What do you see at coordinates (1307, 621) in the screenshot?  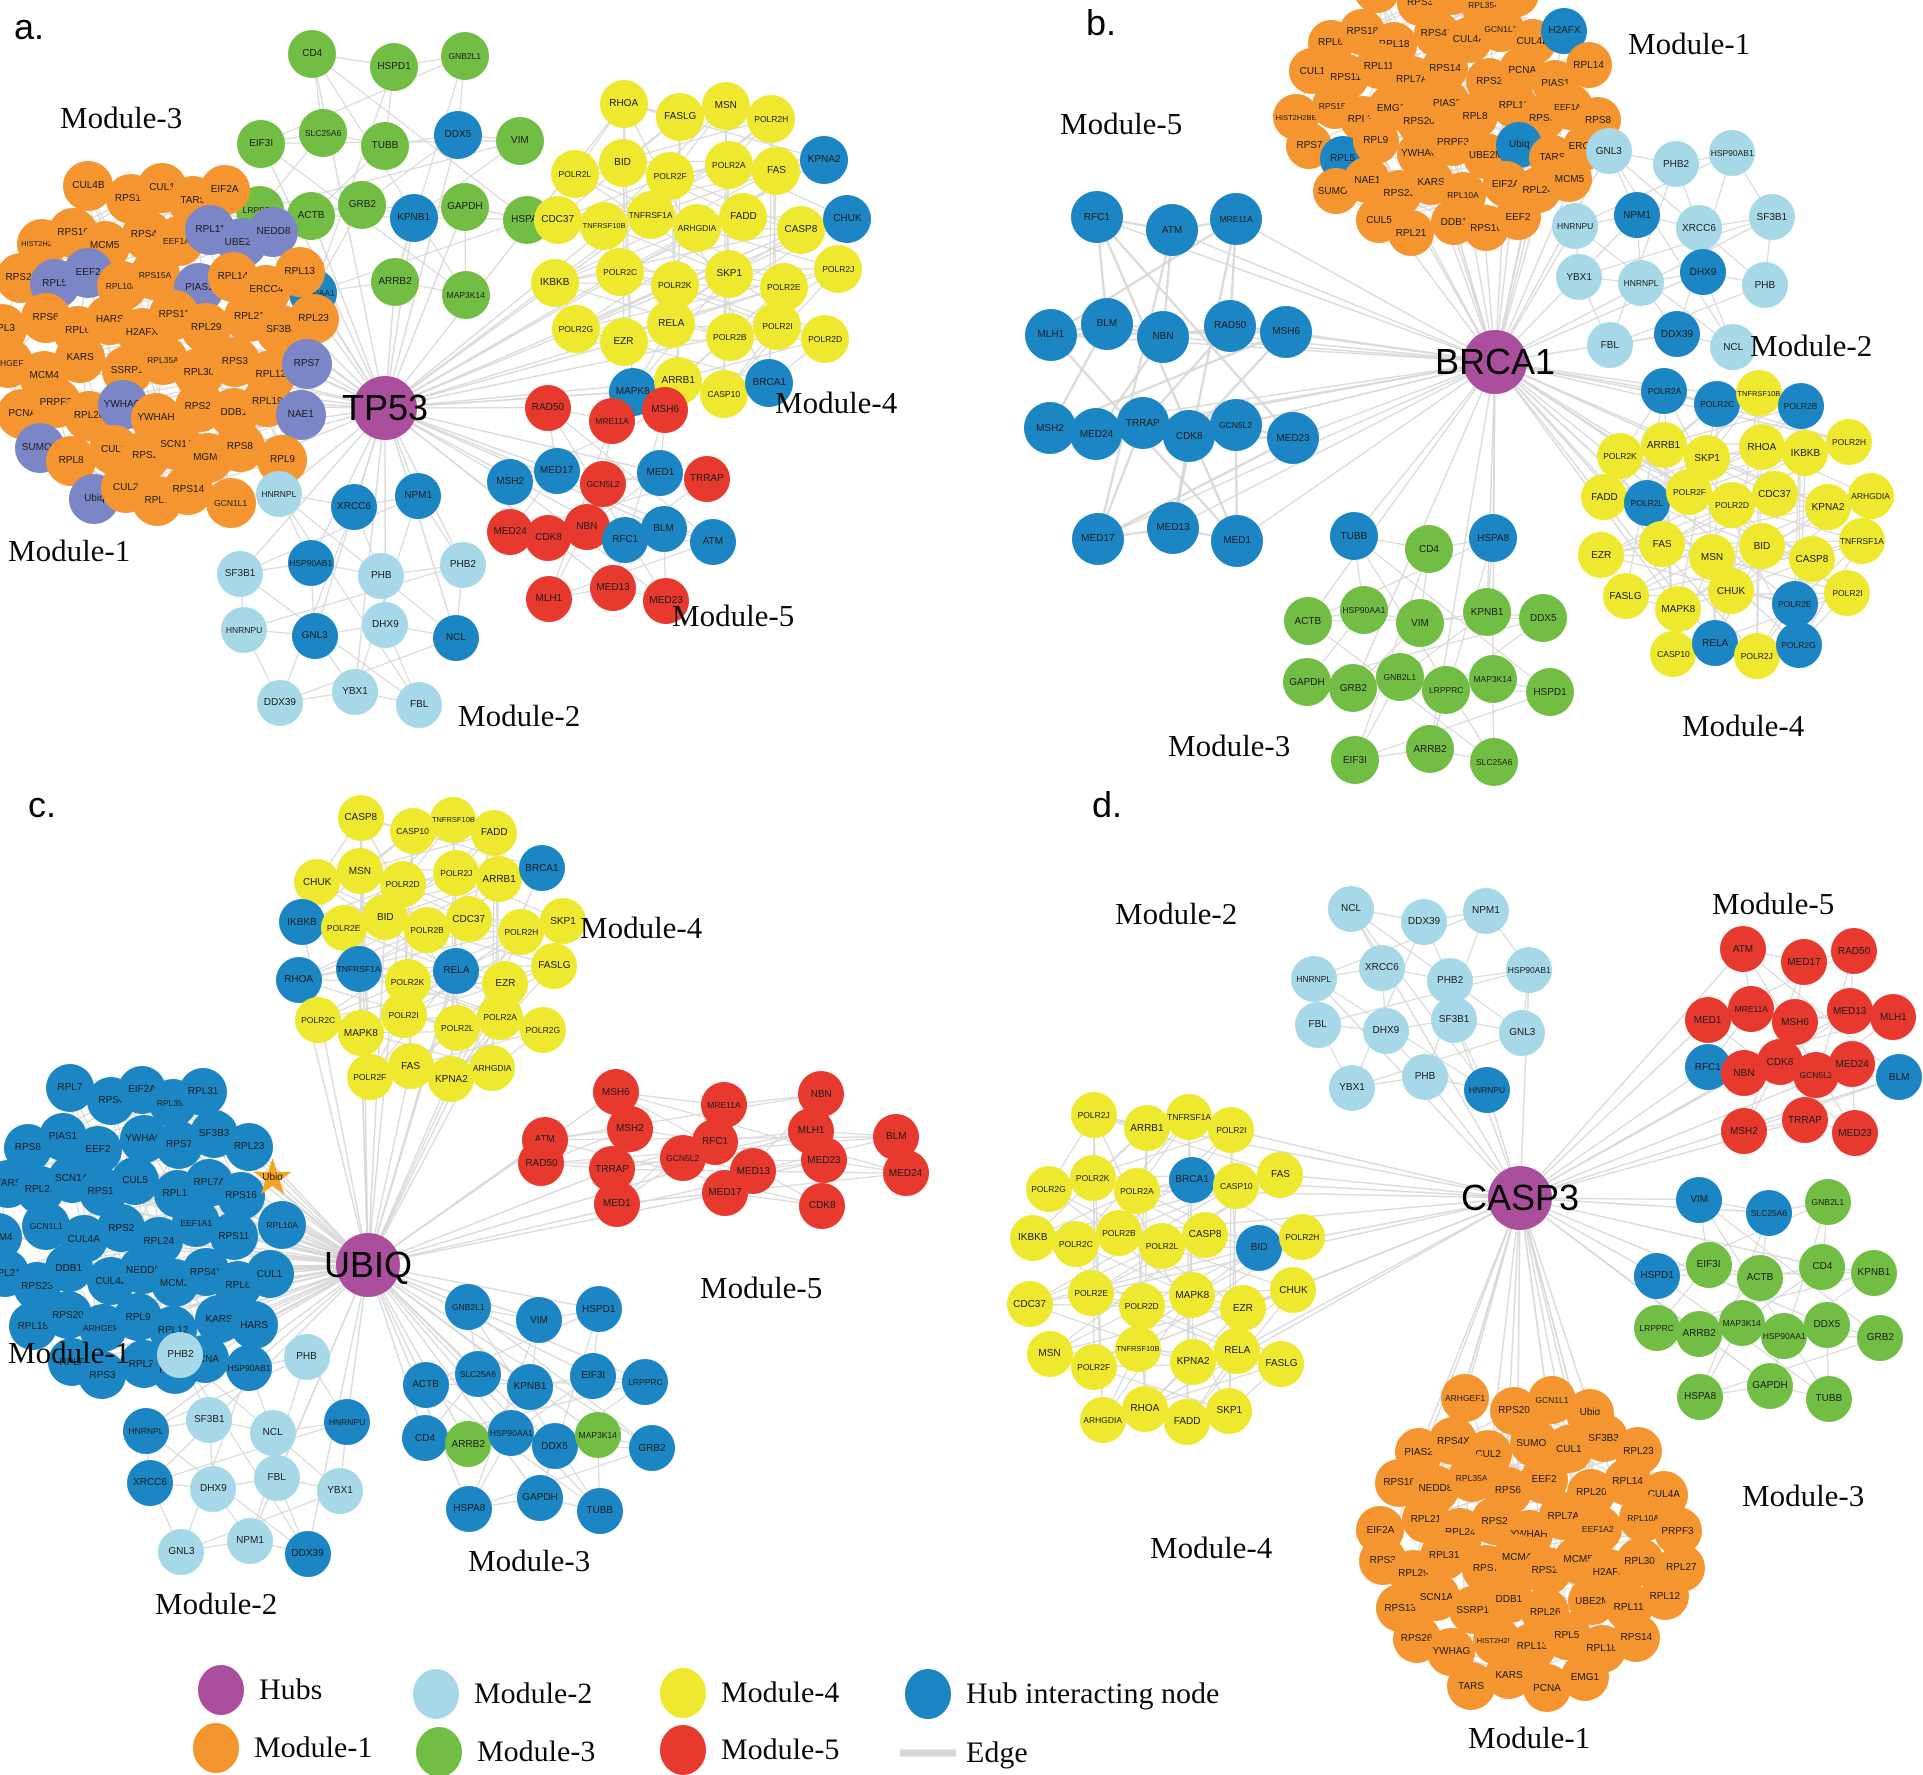 I see `node-actb: ACTB` at bounding box center [1307, 621].